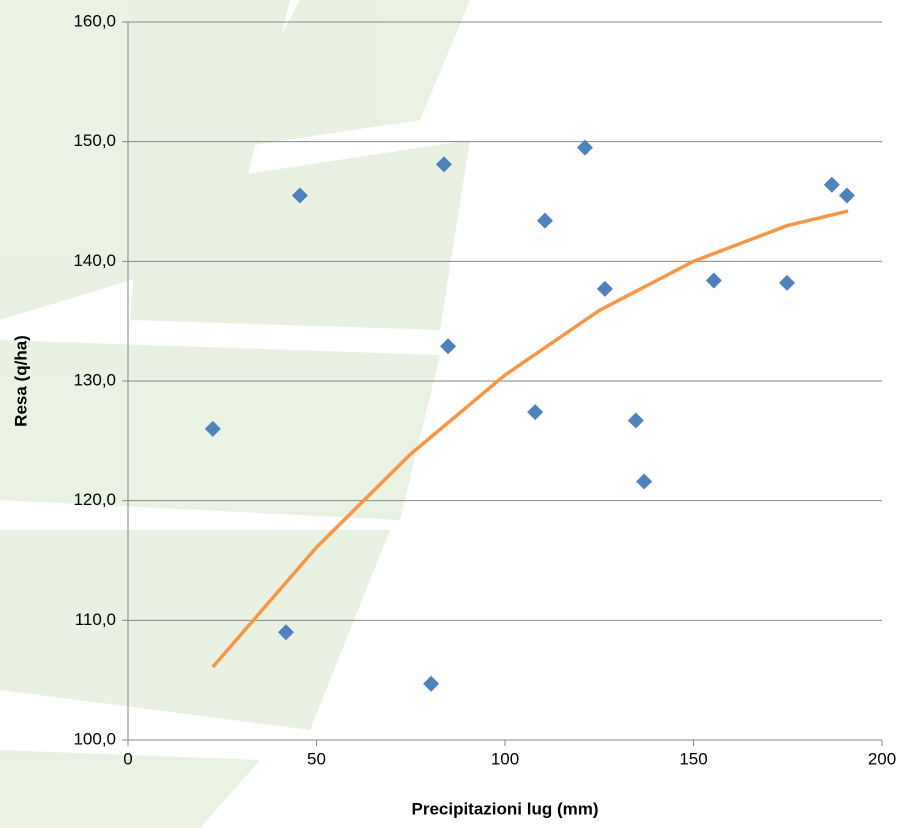 This screenshot has height=828, width=906. Describe the element at coordinates (94, 20) in the screenshot. I see `y-tick-label: 160,0` at that location.